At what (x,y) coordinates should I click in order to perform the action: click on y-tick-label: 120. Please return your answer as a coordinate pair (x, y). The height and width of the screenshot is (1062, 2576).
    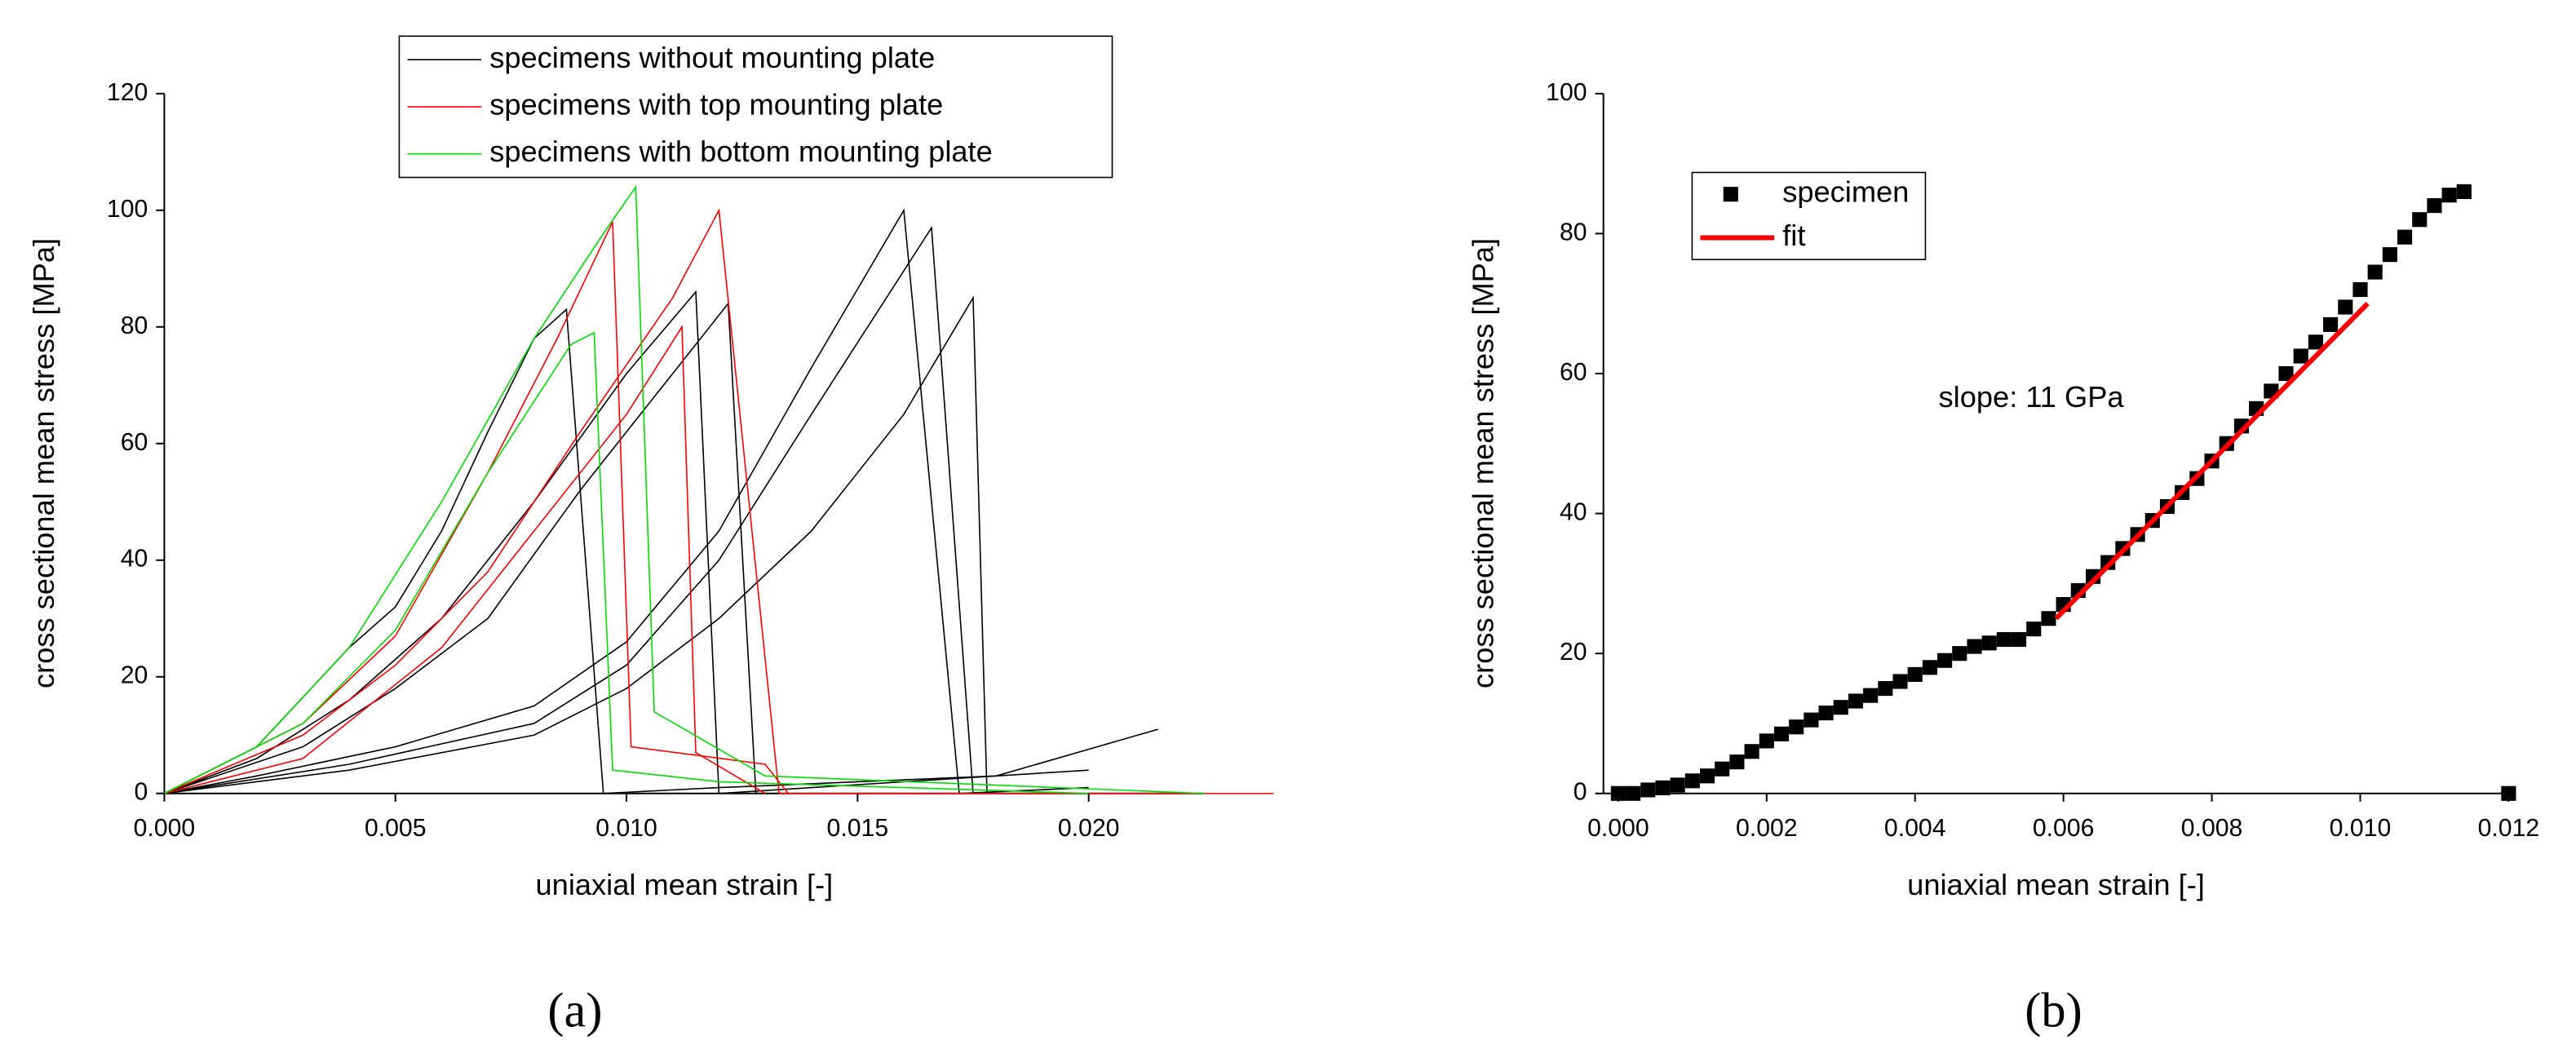
    Looking at the image, I should click on (127, 92).